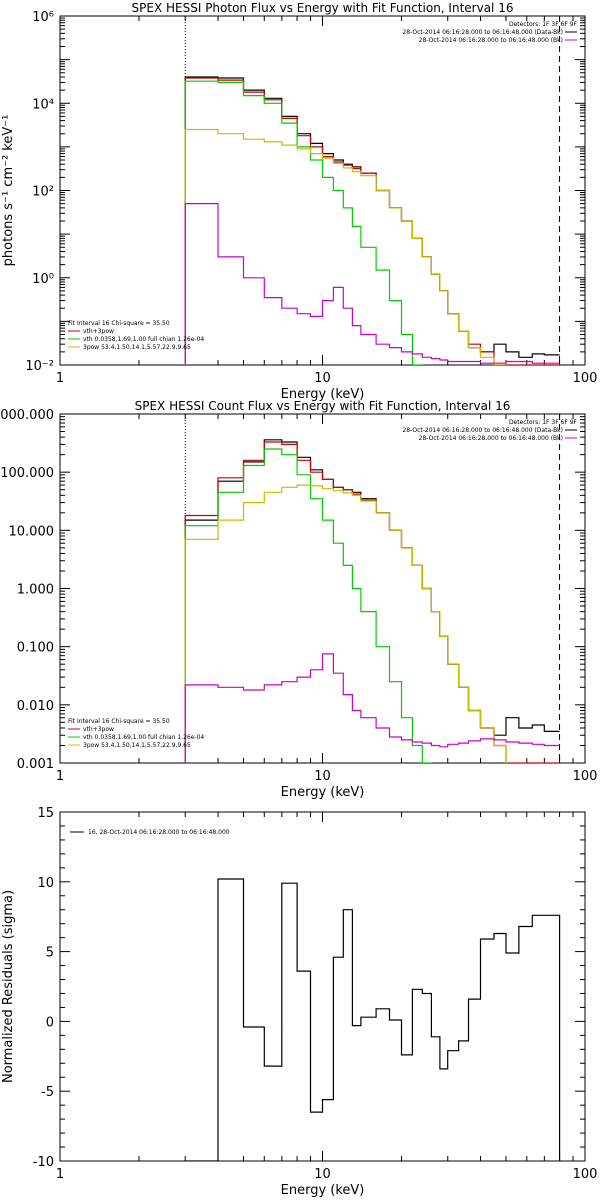 The height and width of the screenshot is (1200, 600). I want to click on y-tick-label: 10⁰, so click(43, 279).